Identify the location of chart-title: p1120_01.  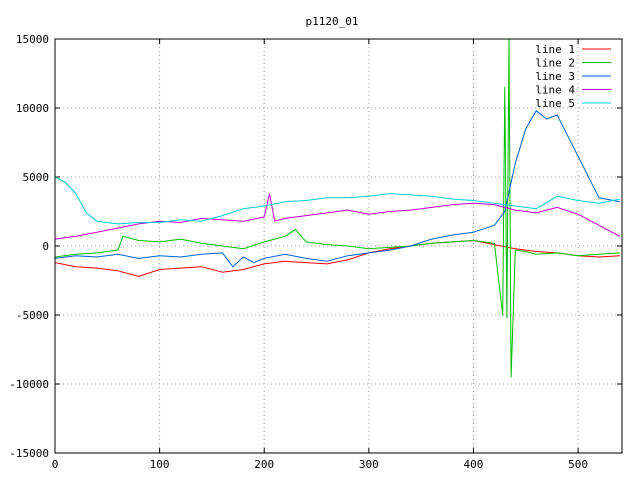
(332, 21).